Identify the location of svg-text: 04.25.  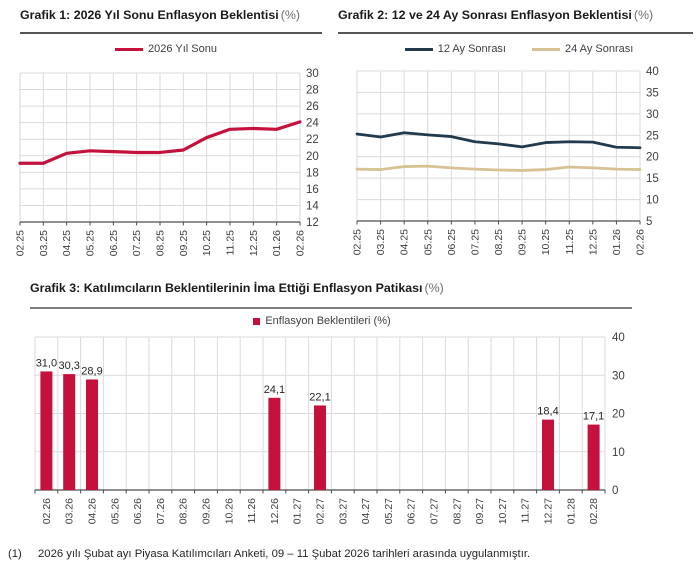
(405, 242).